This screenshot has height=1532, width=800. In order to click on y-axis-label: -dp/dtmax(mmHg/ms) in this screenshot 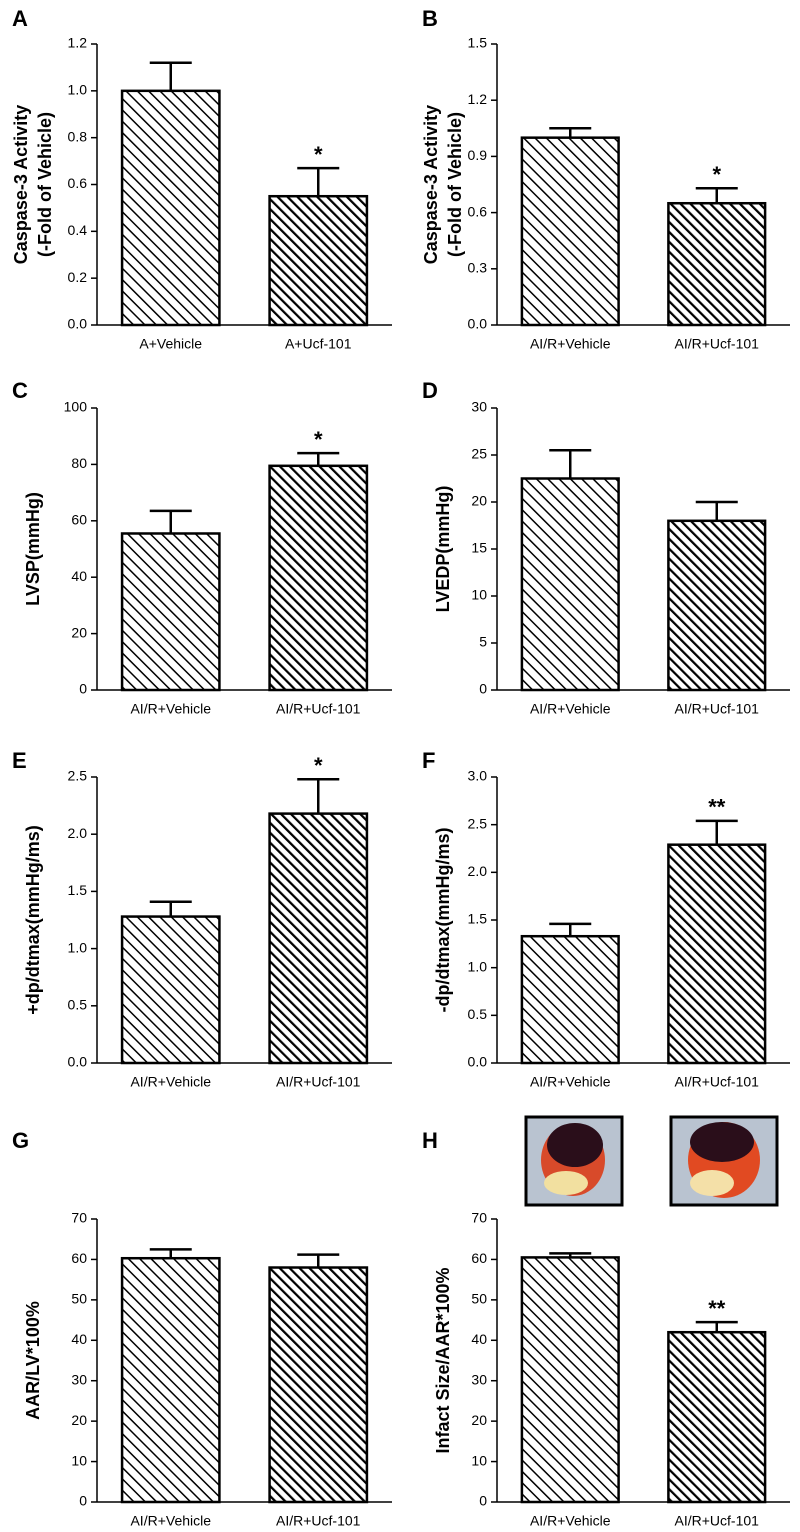, I will do `click(443, 919)`.